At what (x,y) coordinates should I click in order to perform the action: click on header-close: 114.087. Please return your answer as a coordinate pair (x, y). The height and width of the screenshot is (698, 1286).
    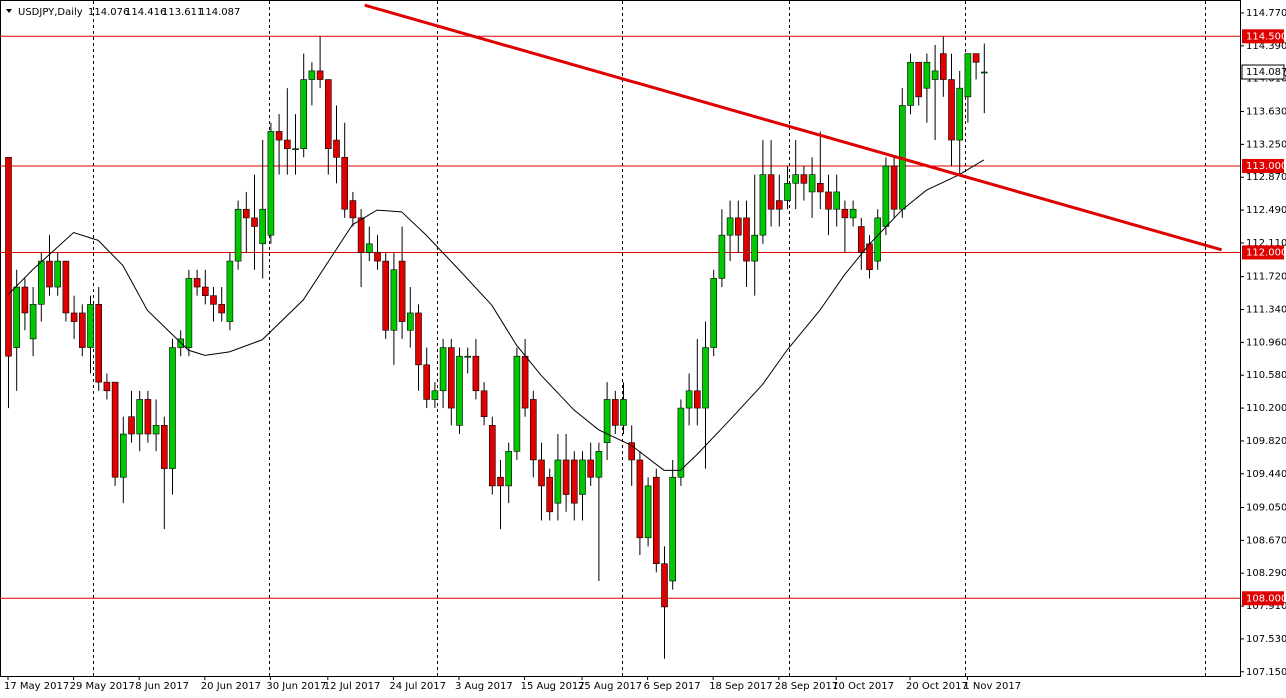
    Looking at the image, I should click on (219, 12).